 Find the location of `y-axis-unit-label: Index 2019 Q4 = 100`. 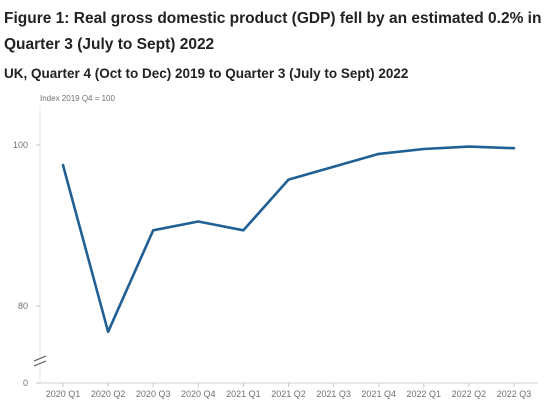

y-axis-unit-label: Index 2019 Q4 = 100 is located at coordinates (78, 98).